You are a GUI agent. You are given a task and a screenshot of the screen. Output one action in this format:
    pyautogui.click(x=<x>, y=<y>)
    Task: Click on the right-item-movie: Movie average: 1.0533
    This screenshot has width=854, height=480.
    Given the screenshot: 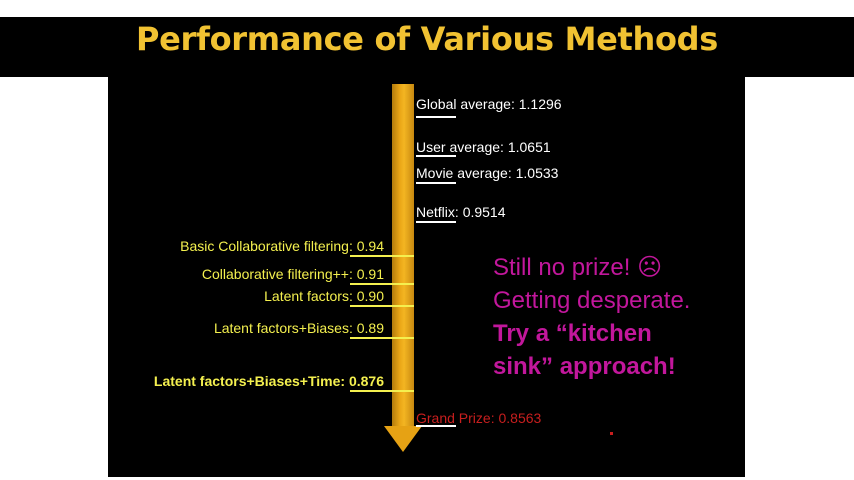 What is the action you would take?
    pyautogui.click(x=487, y=173)
    